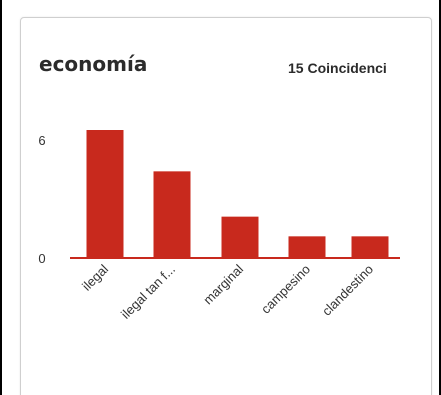  Describe the element at coordinates (41, 140) in the screenshot. I see `y-tick-label: 6` at that location.